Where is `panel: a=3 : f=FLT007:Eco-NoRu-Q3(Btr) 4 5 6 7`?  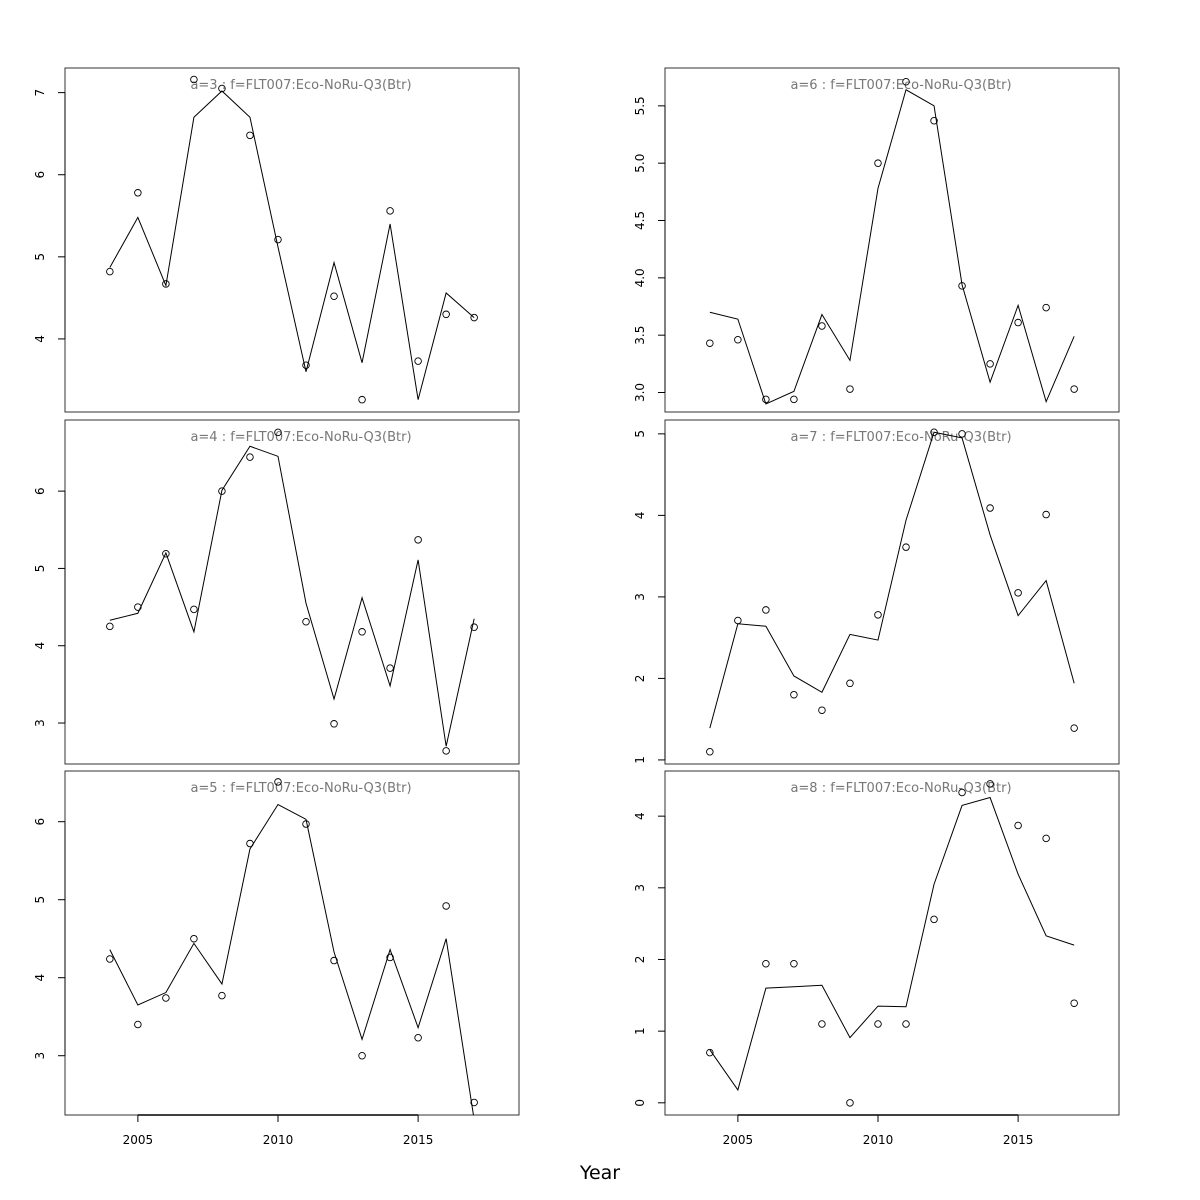 panel: a=3 : f=FLT007:Eco-NoRu-Q3(Btr) 4 5 6 7 is located at coordinates (276, 240).